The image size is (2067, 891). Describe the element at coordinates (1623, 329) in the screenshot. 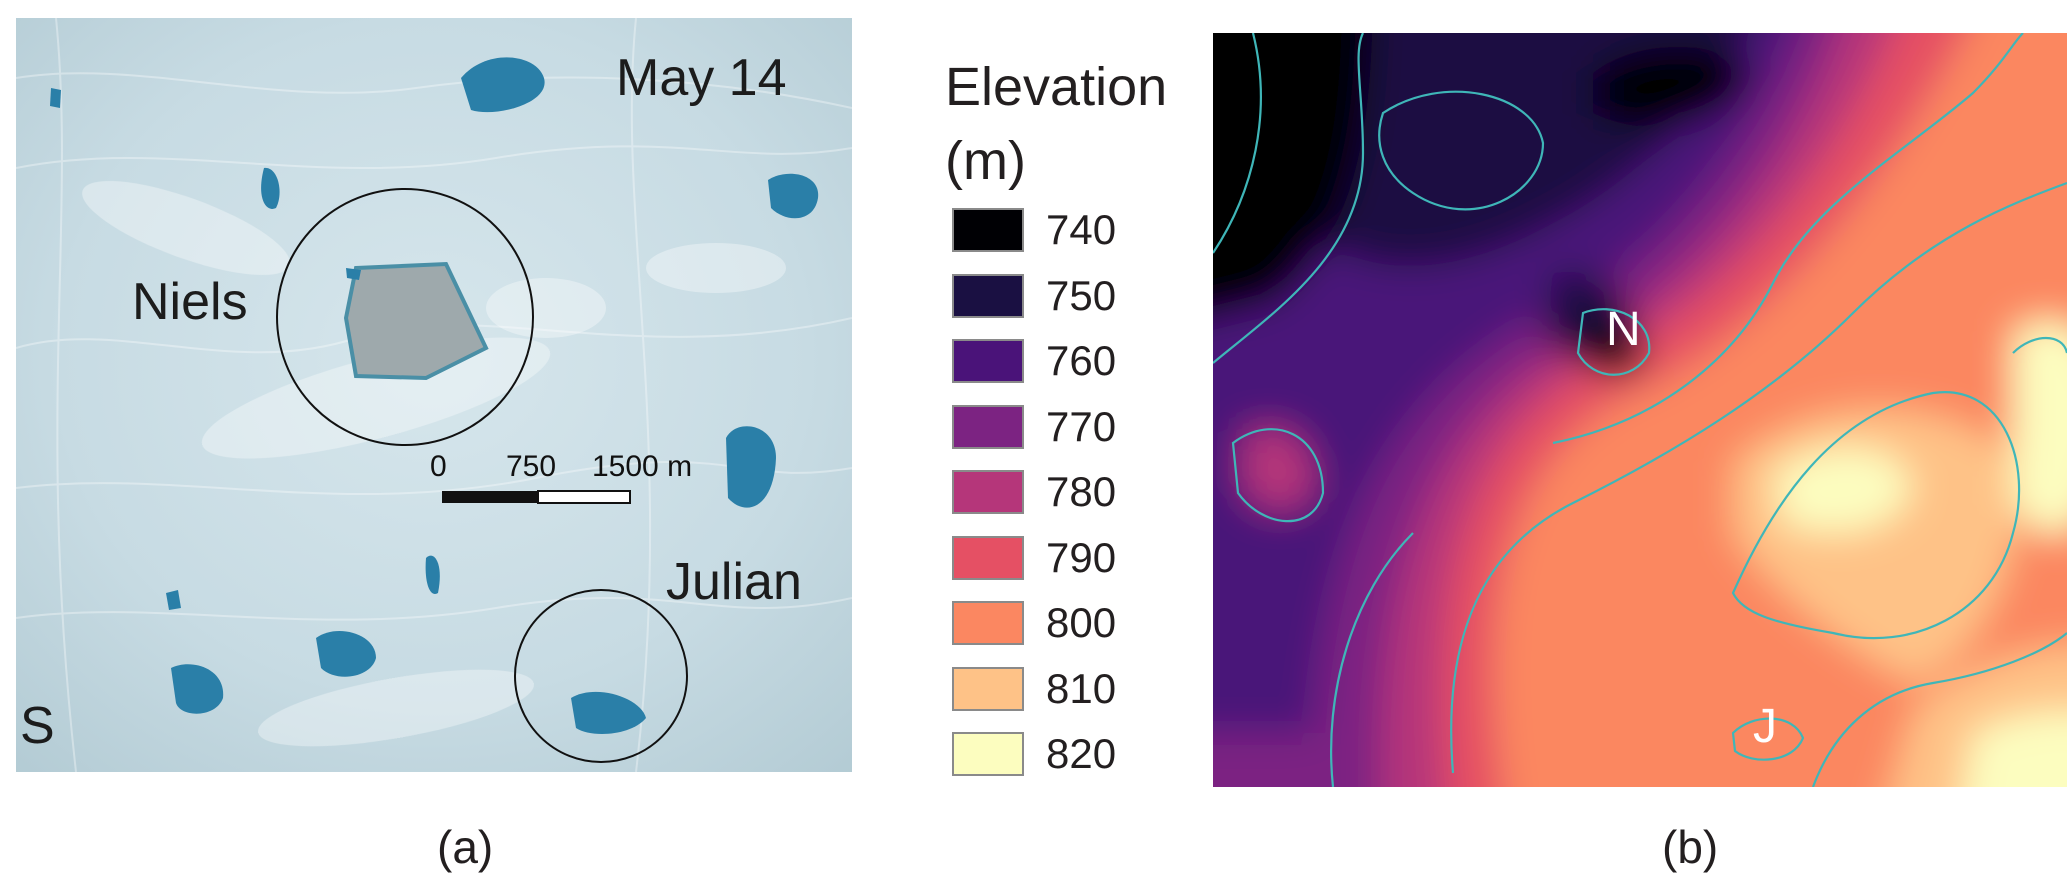

I see `marker-n: N` at that location.